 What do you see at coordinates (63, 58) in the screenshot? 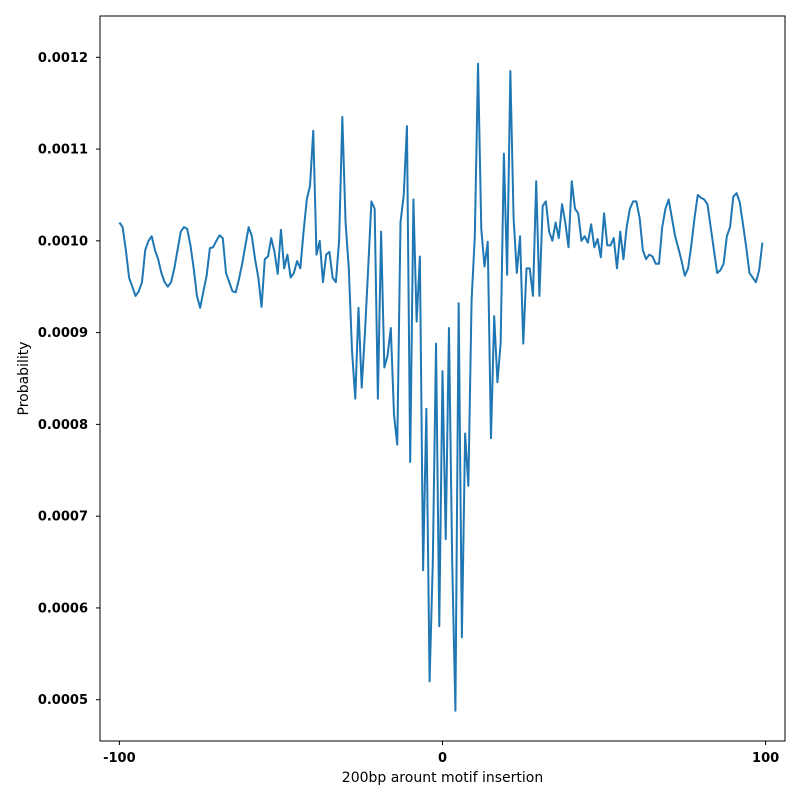
I see `y-tick-label: 0.0012` at bounding box center [63, 58].